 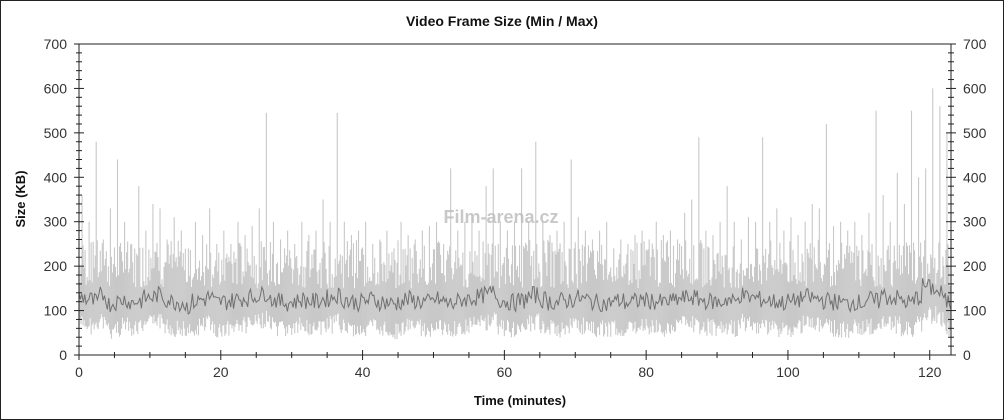 What do you see at coordinates (975, 133) in the screenshot?
I see `y-tick-label-right: 500` at bounding box center [975, 133].